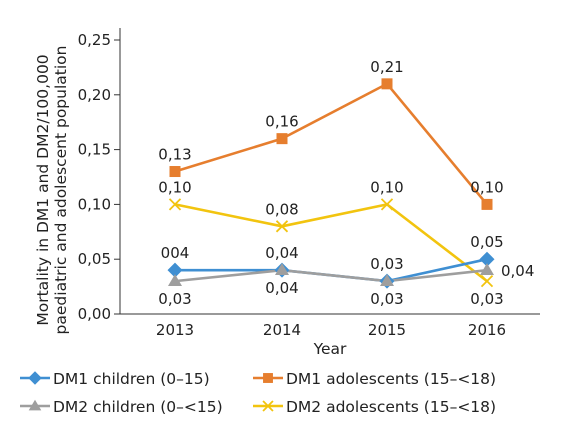 Image resolution: width=562 pixels, height=422 pixels. I want to click on legend-item: DM2 adolescents (15–<18), so click(374, 407).